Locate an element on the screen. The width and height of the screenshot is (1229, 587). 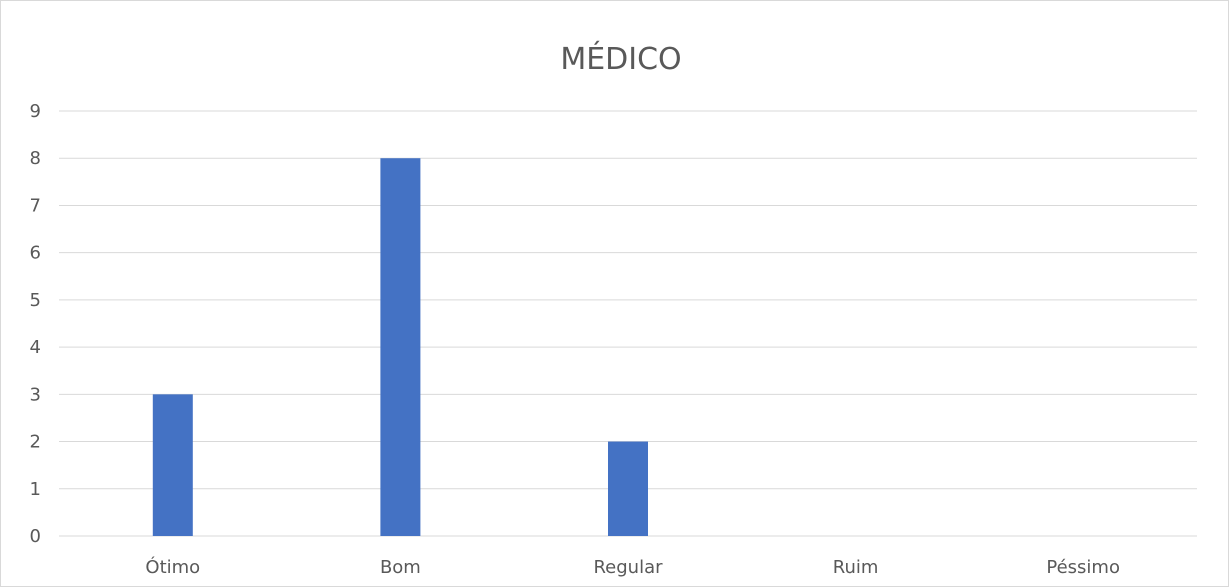
x-tick-label: Ótimo is located at coordinates (172, 567).